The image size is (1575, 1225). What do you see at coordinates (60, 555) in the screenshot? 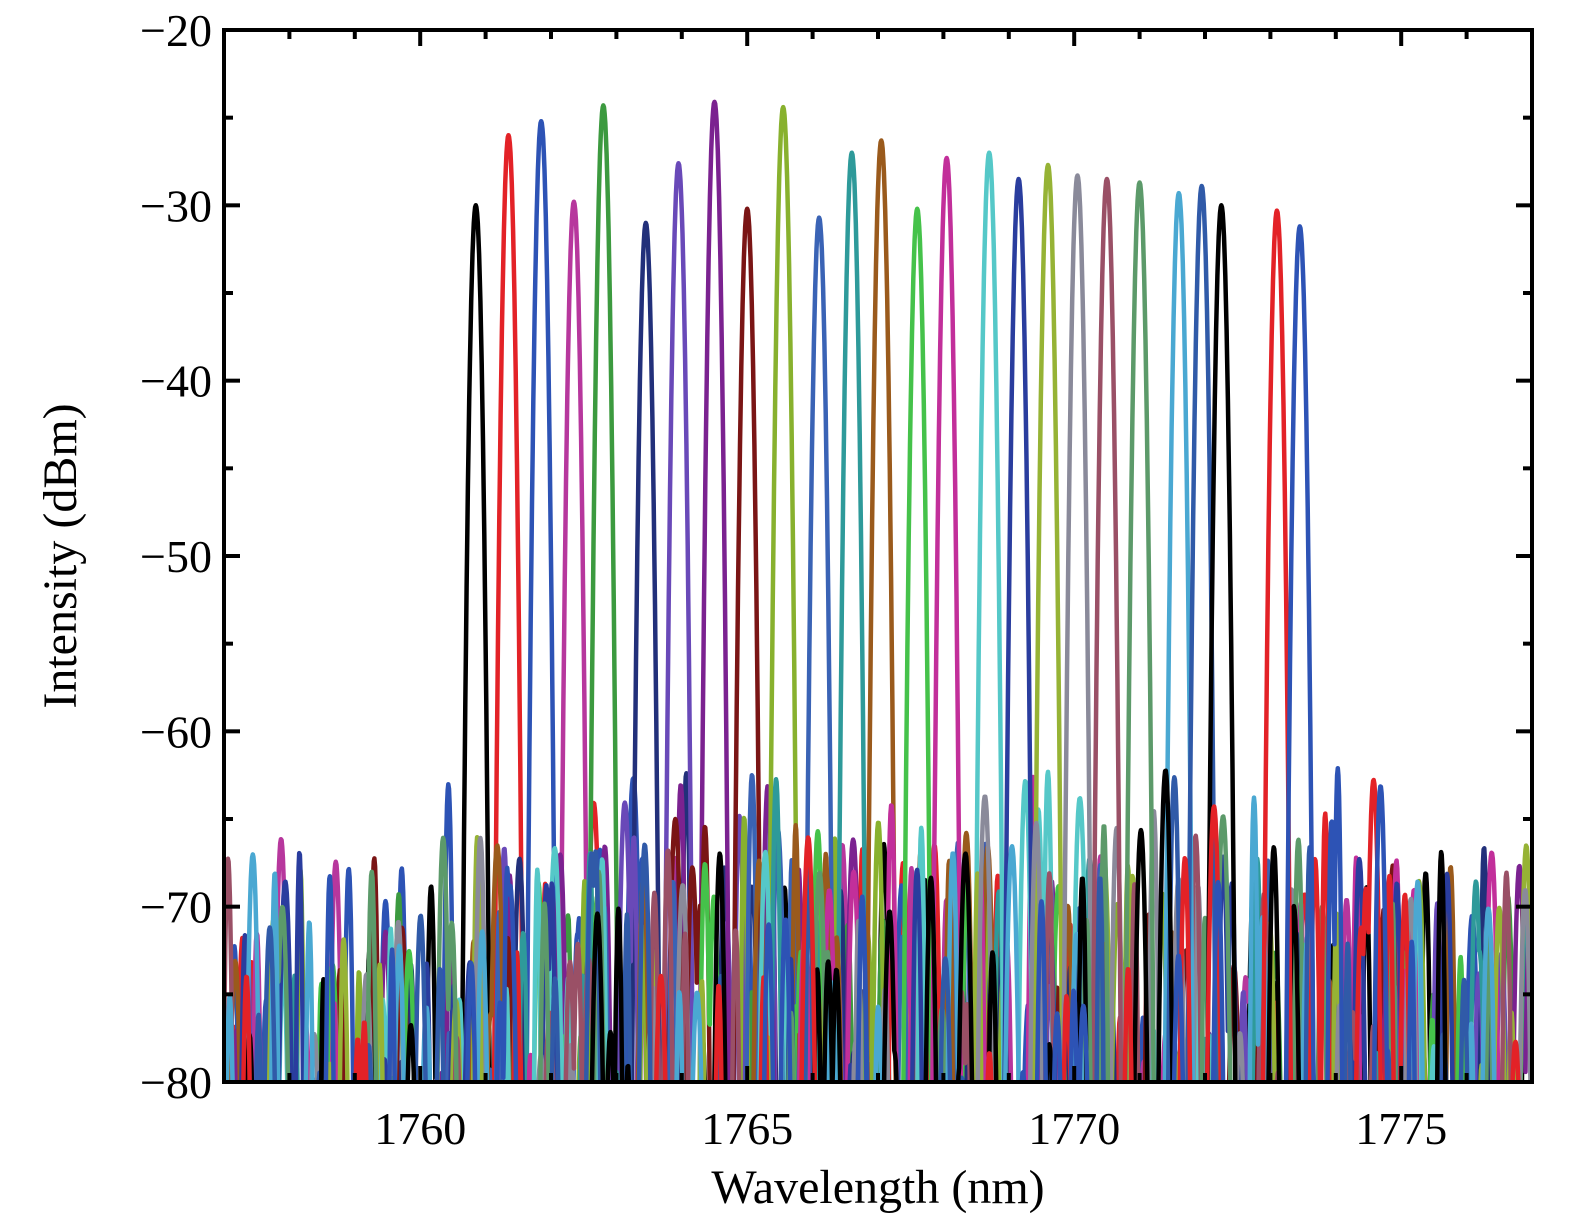
I see `y-axis-title: Intensity (dBm)` at bounding box center [60, 555].